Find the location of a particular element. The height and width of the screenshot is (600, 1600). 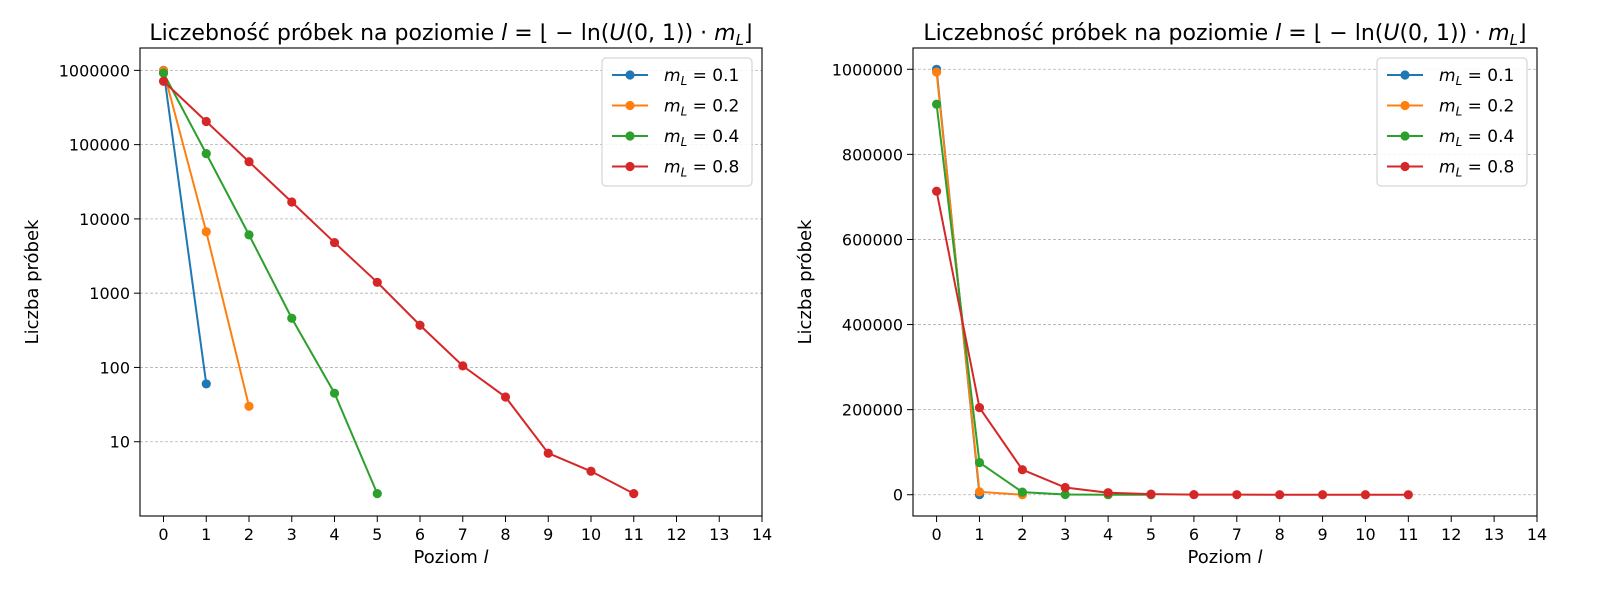

y-tick-label-4: 100000 is located at coordinates (99, 145).